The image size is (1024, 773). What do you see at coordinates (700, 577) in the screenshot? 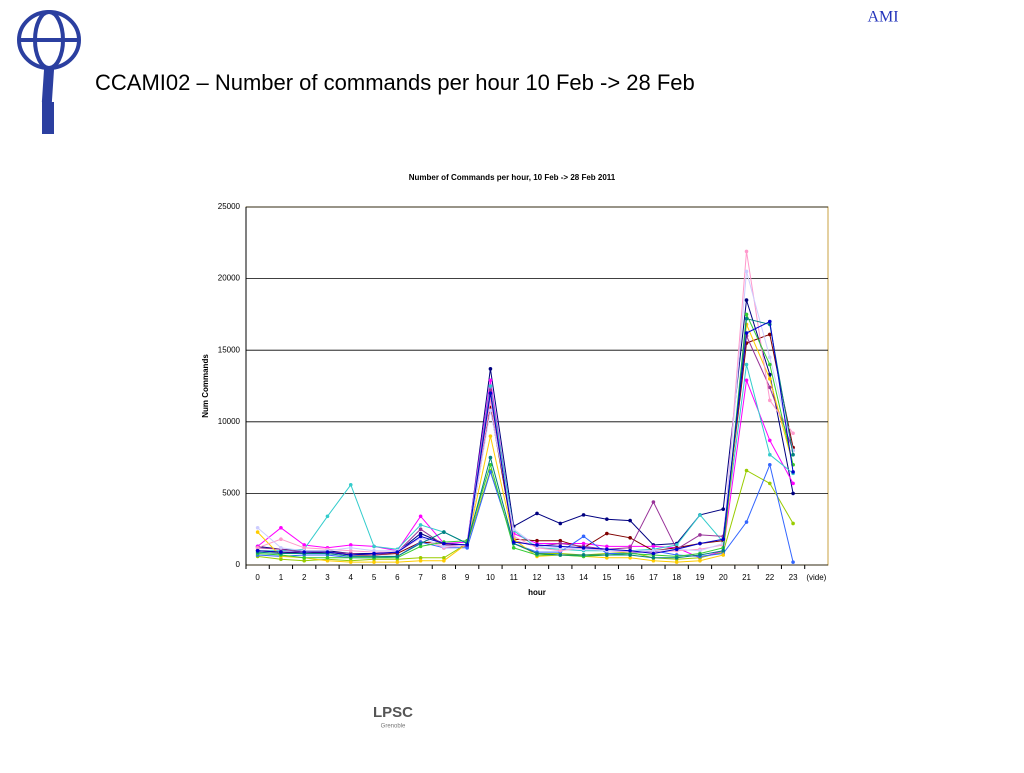
I see `x-tick-label: 19` at bounding box center [700, 577].